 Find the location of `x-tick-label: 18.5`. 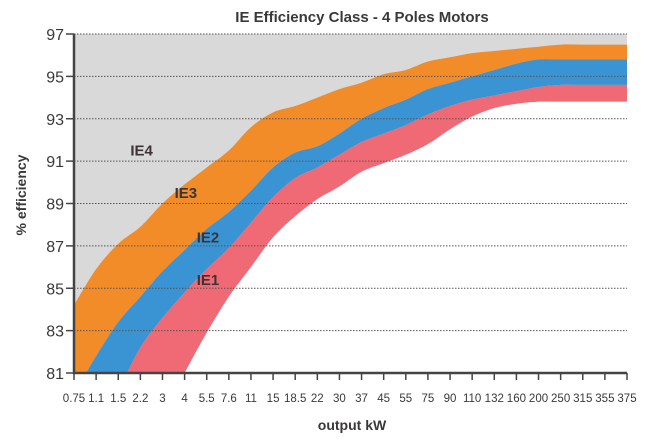

x-tick-label: 18.5 is located at coordinates (295, 399).